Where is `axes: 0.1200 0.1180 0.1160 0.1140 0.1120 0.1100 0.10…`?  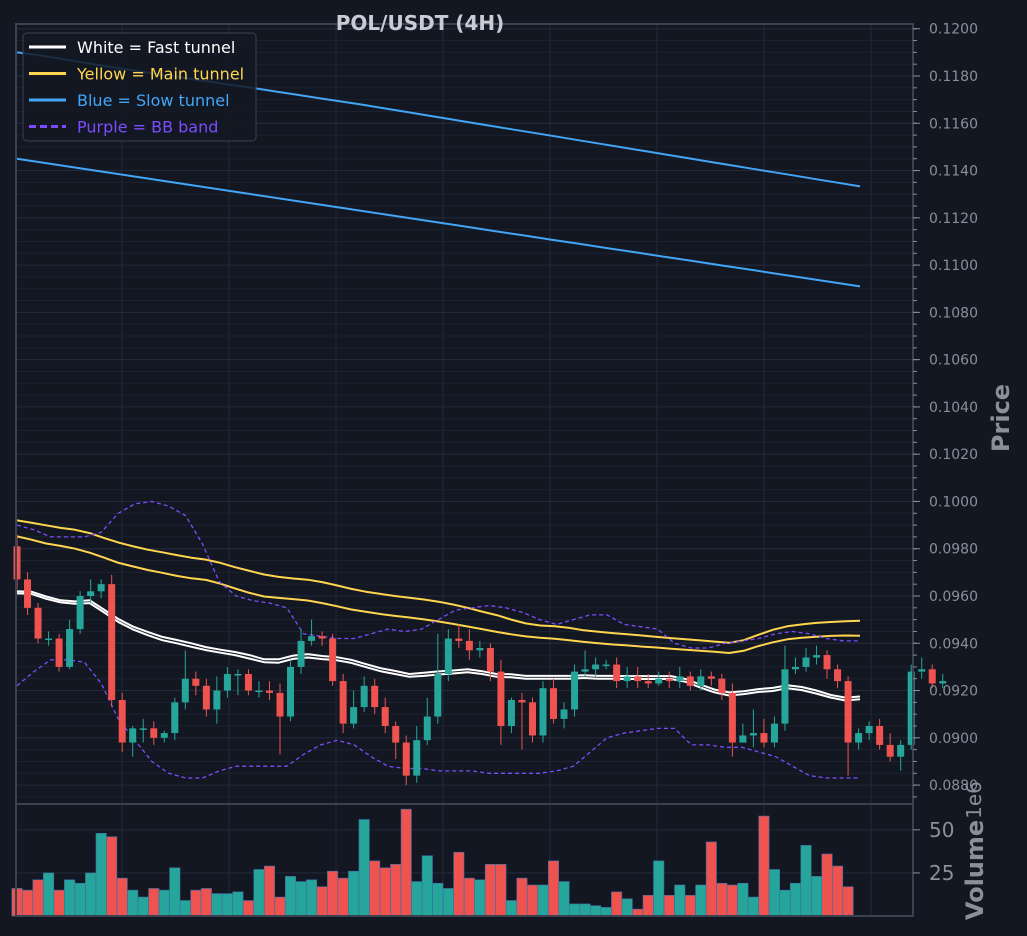
axes: 0.1200 0.1180 0.1160 0.1140 0.1120 0.1100 0.10… is located at coordinates (945, 453).